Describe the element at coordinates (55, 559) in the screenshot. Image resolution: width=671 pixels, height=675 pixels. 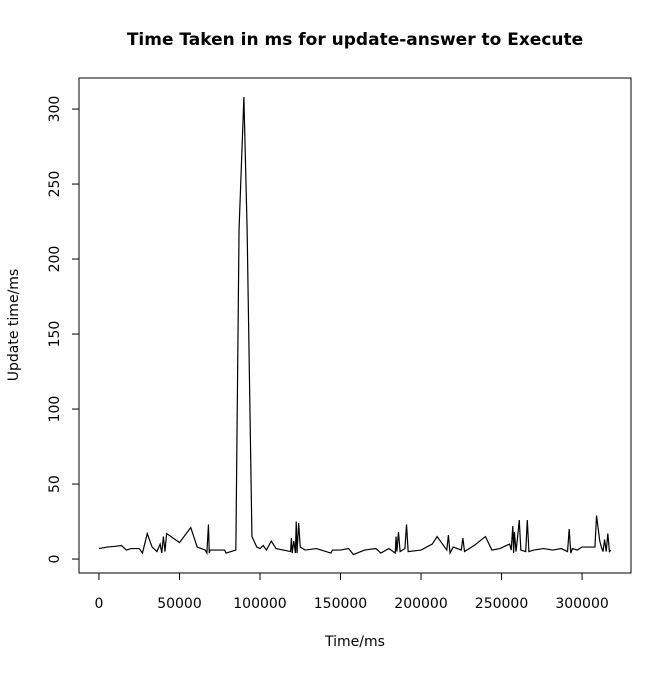
I see `y-tick-label: 0` at that location.